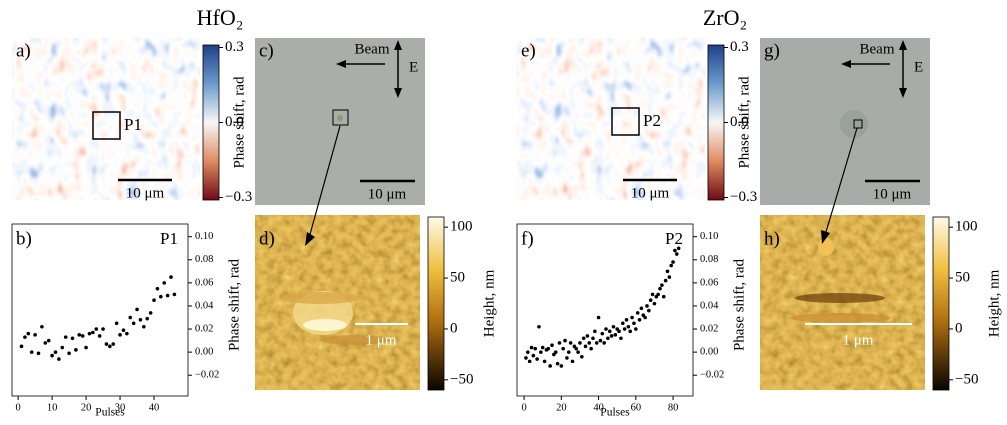 The image size is (1007, 425). I want to click on colorbar-tick-label: 50, so click(457, 277).